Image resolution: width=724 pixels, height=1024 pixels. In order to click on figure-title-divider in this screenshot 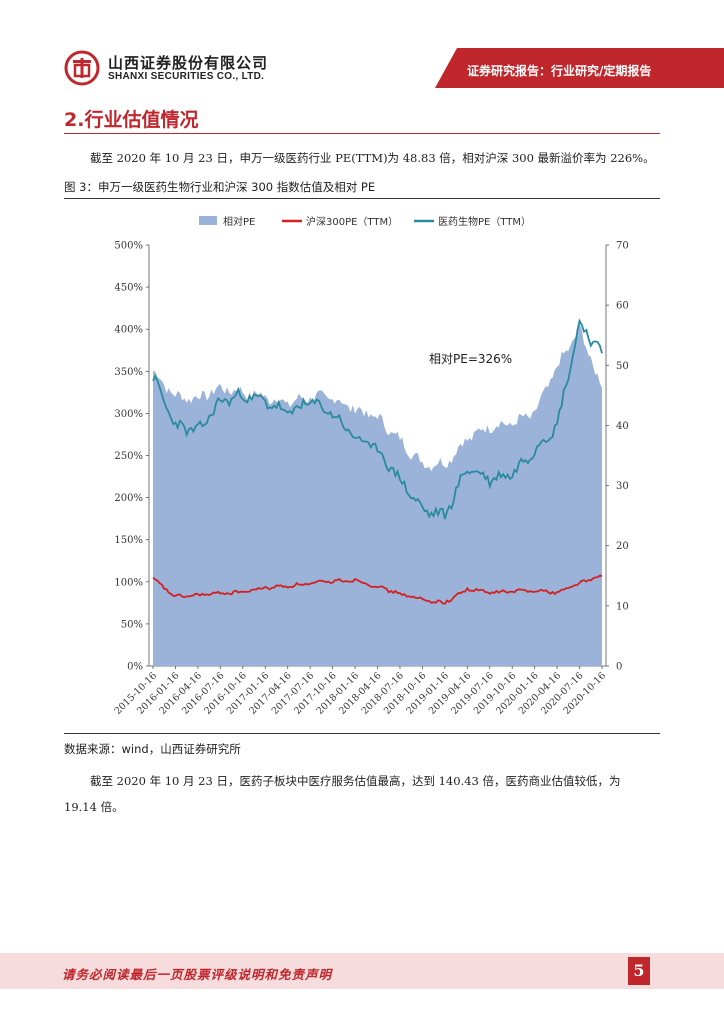, I will do `click(362, 198)`.